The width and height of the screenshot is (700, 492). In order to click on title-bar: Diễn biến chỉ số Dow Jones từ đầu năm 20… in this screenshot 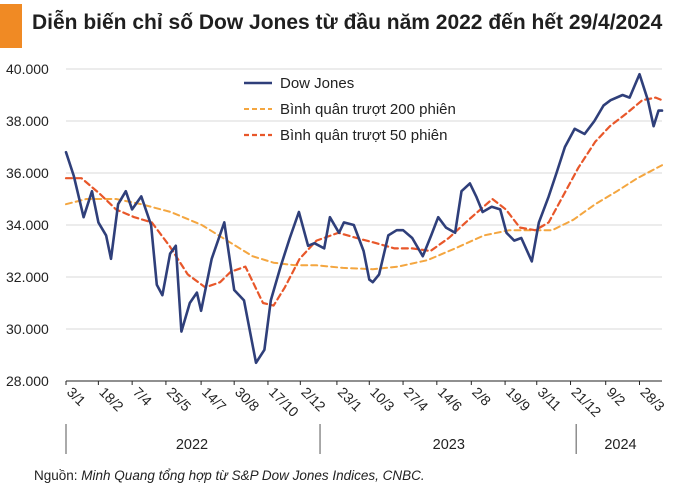, I will do `click(350, 26)`.